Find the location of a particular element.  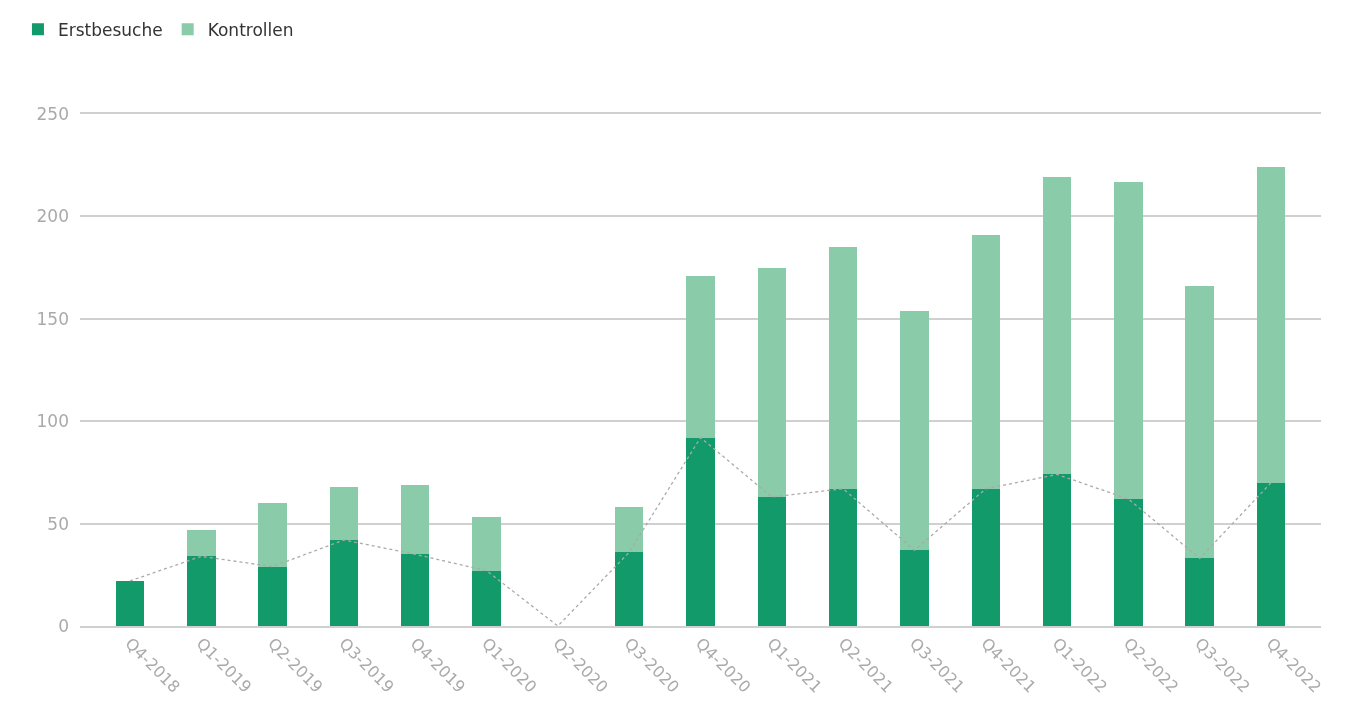

y-tick-label: 0 is located at coordinates (63, 625).